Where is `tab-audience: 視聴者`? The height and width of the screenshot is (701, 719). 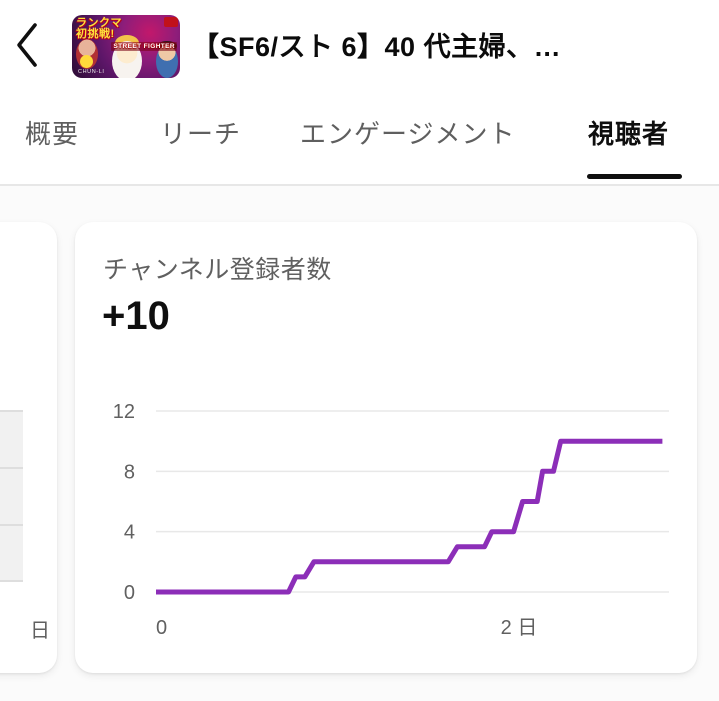
tab-audience: 視聴者 is located at coordinates (629, 134).